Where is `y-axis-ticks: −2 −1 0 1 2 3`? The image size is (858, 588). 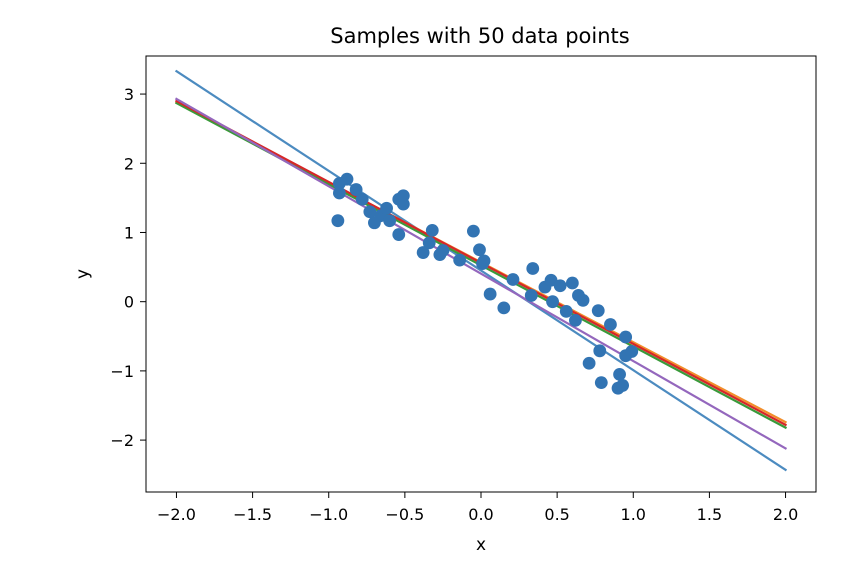
y-axis-ticks: −2 −1 0 1 2 3 is located at coordinates (128, 267).